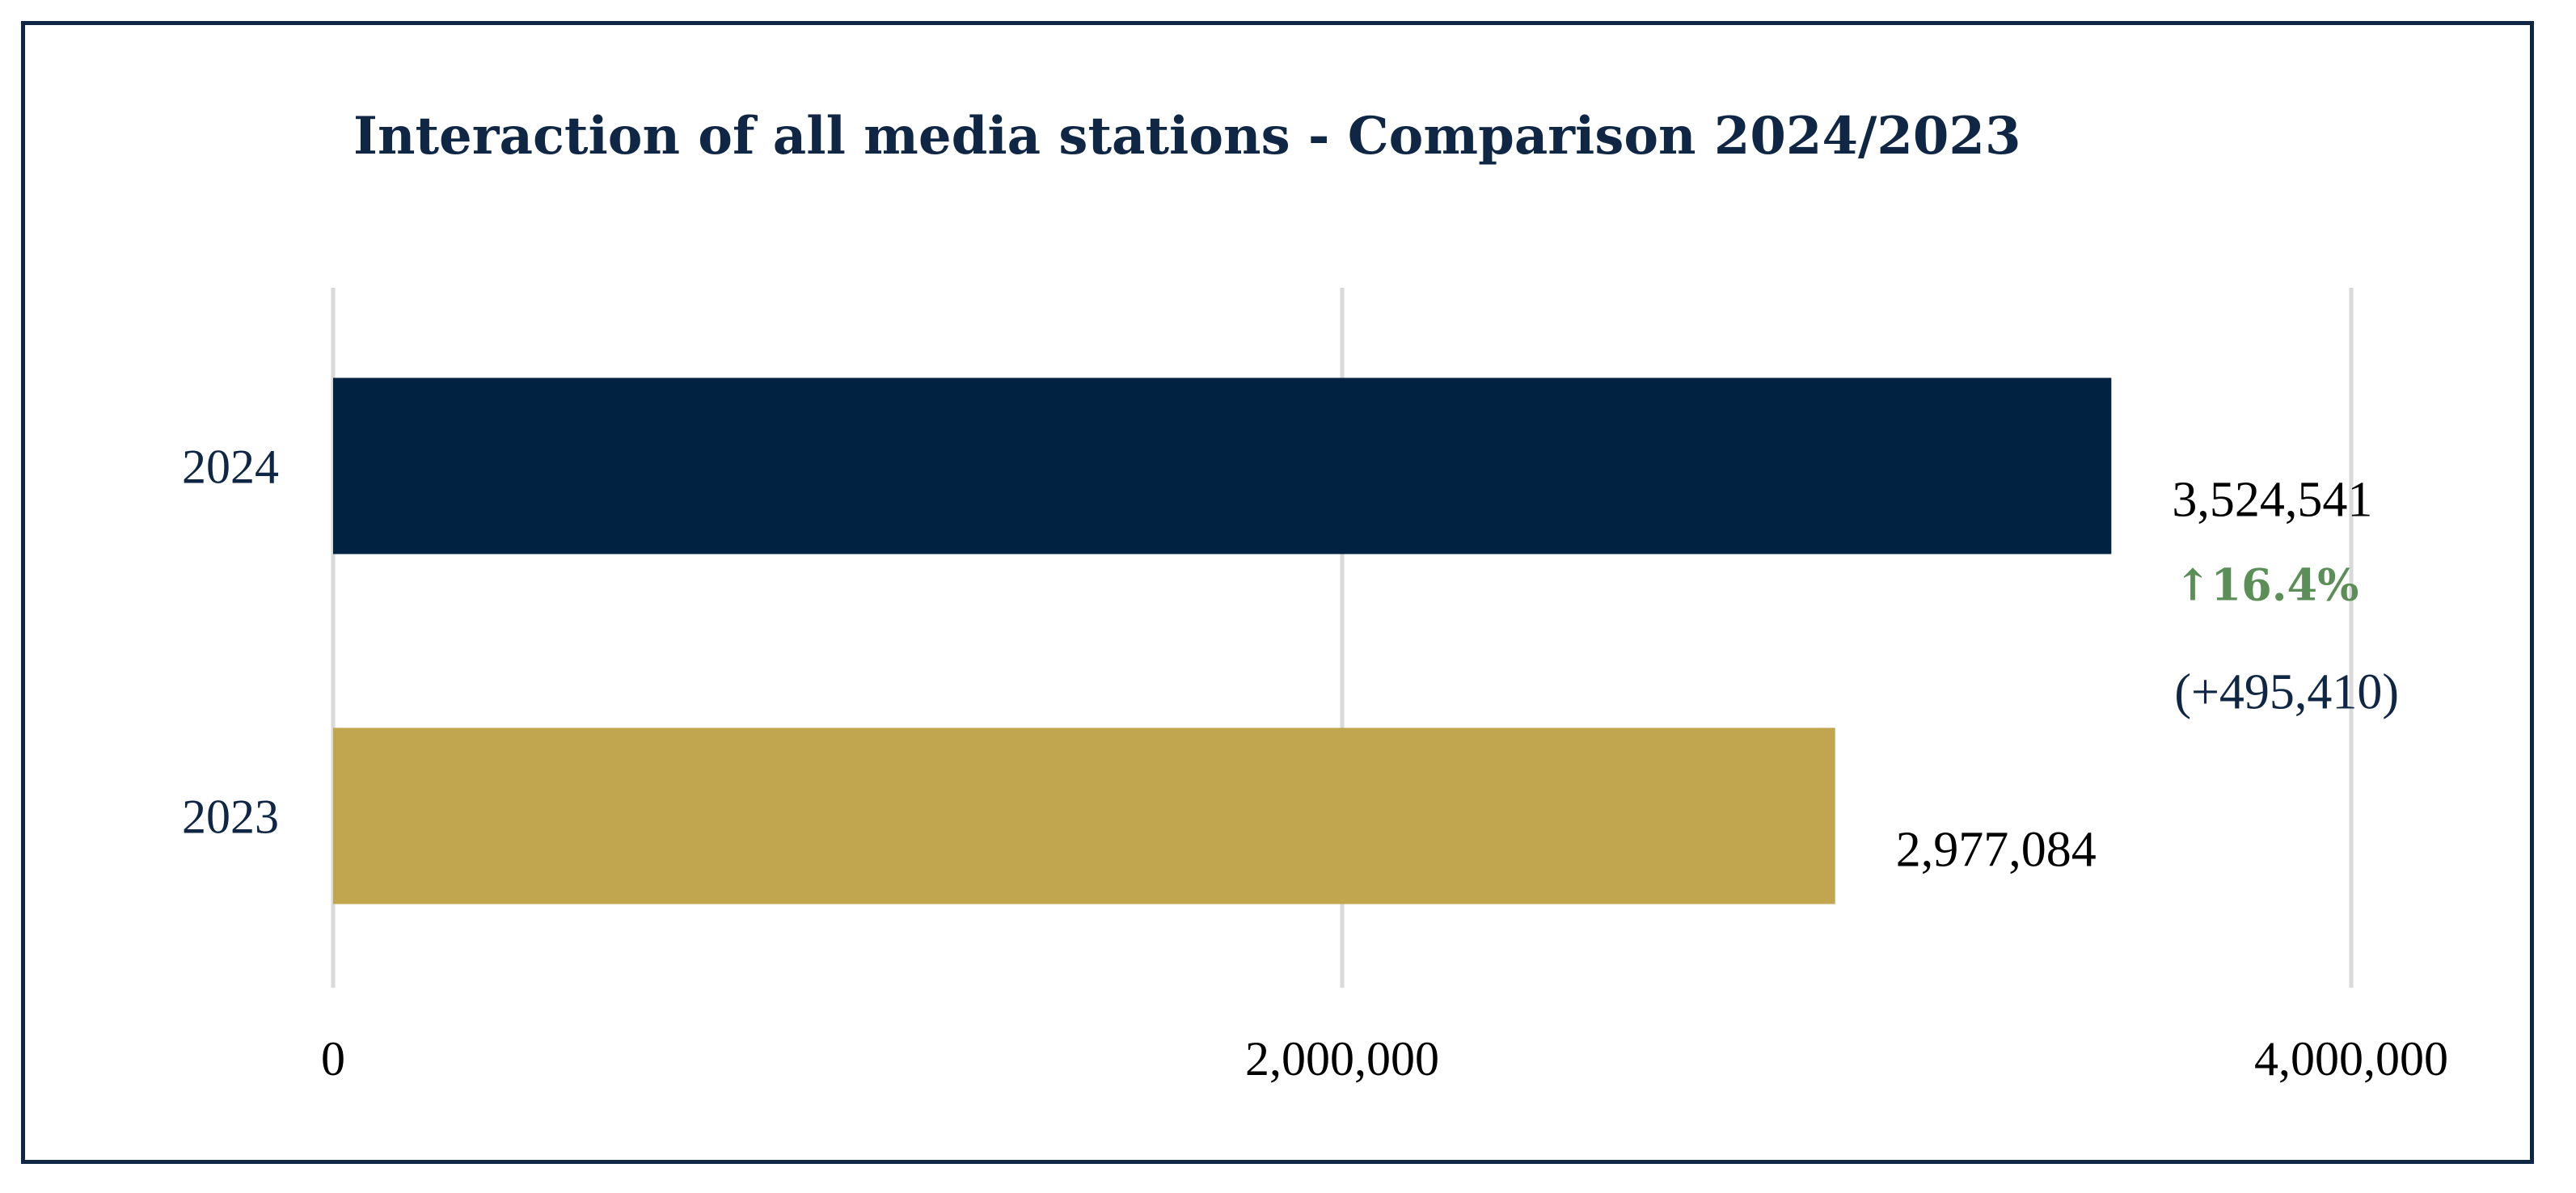  Describe the element at coordinates (2266, 585) in the screenshot. I see `change-percent-annotation: ↑16.4%` at that location.